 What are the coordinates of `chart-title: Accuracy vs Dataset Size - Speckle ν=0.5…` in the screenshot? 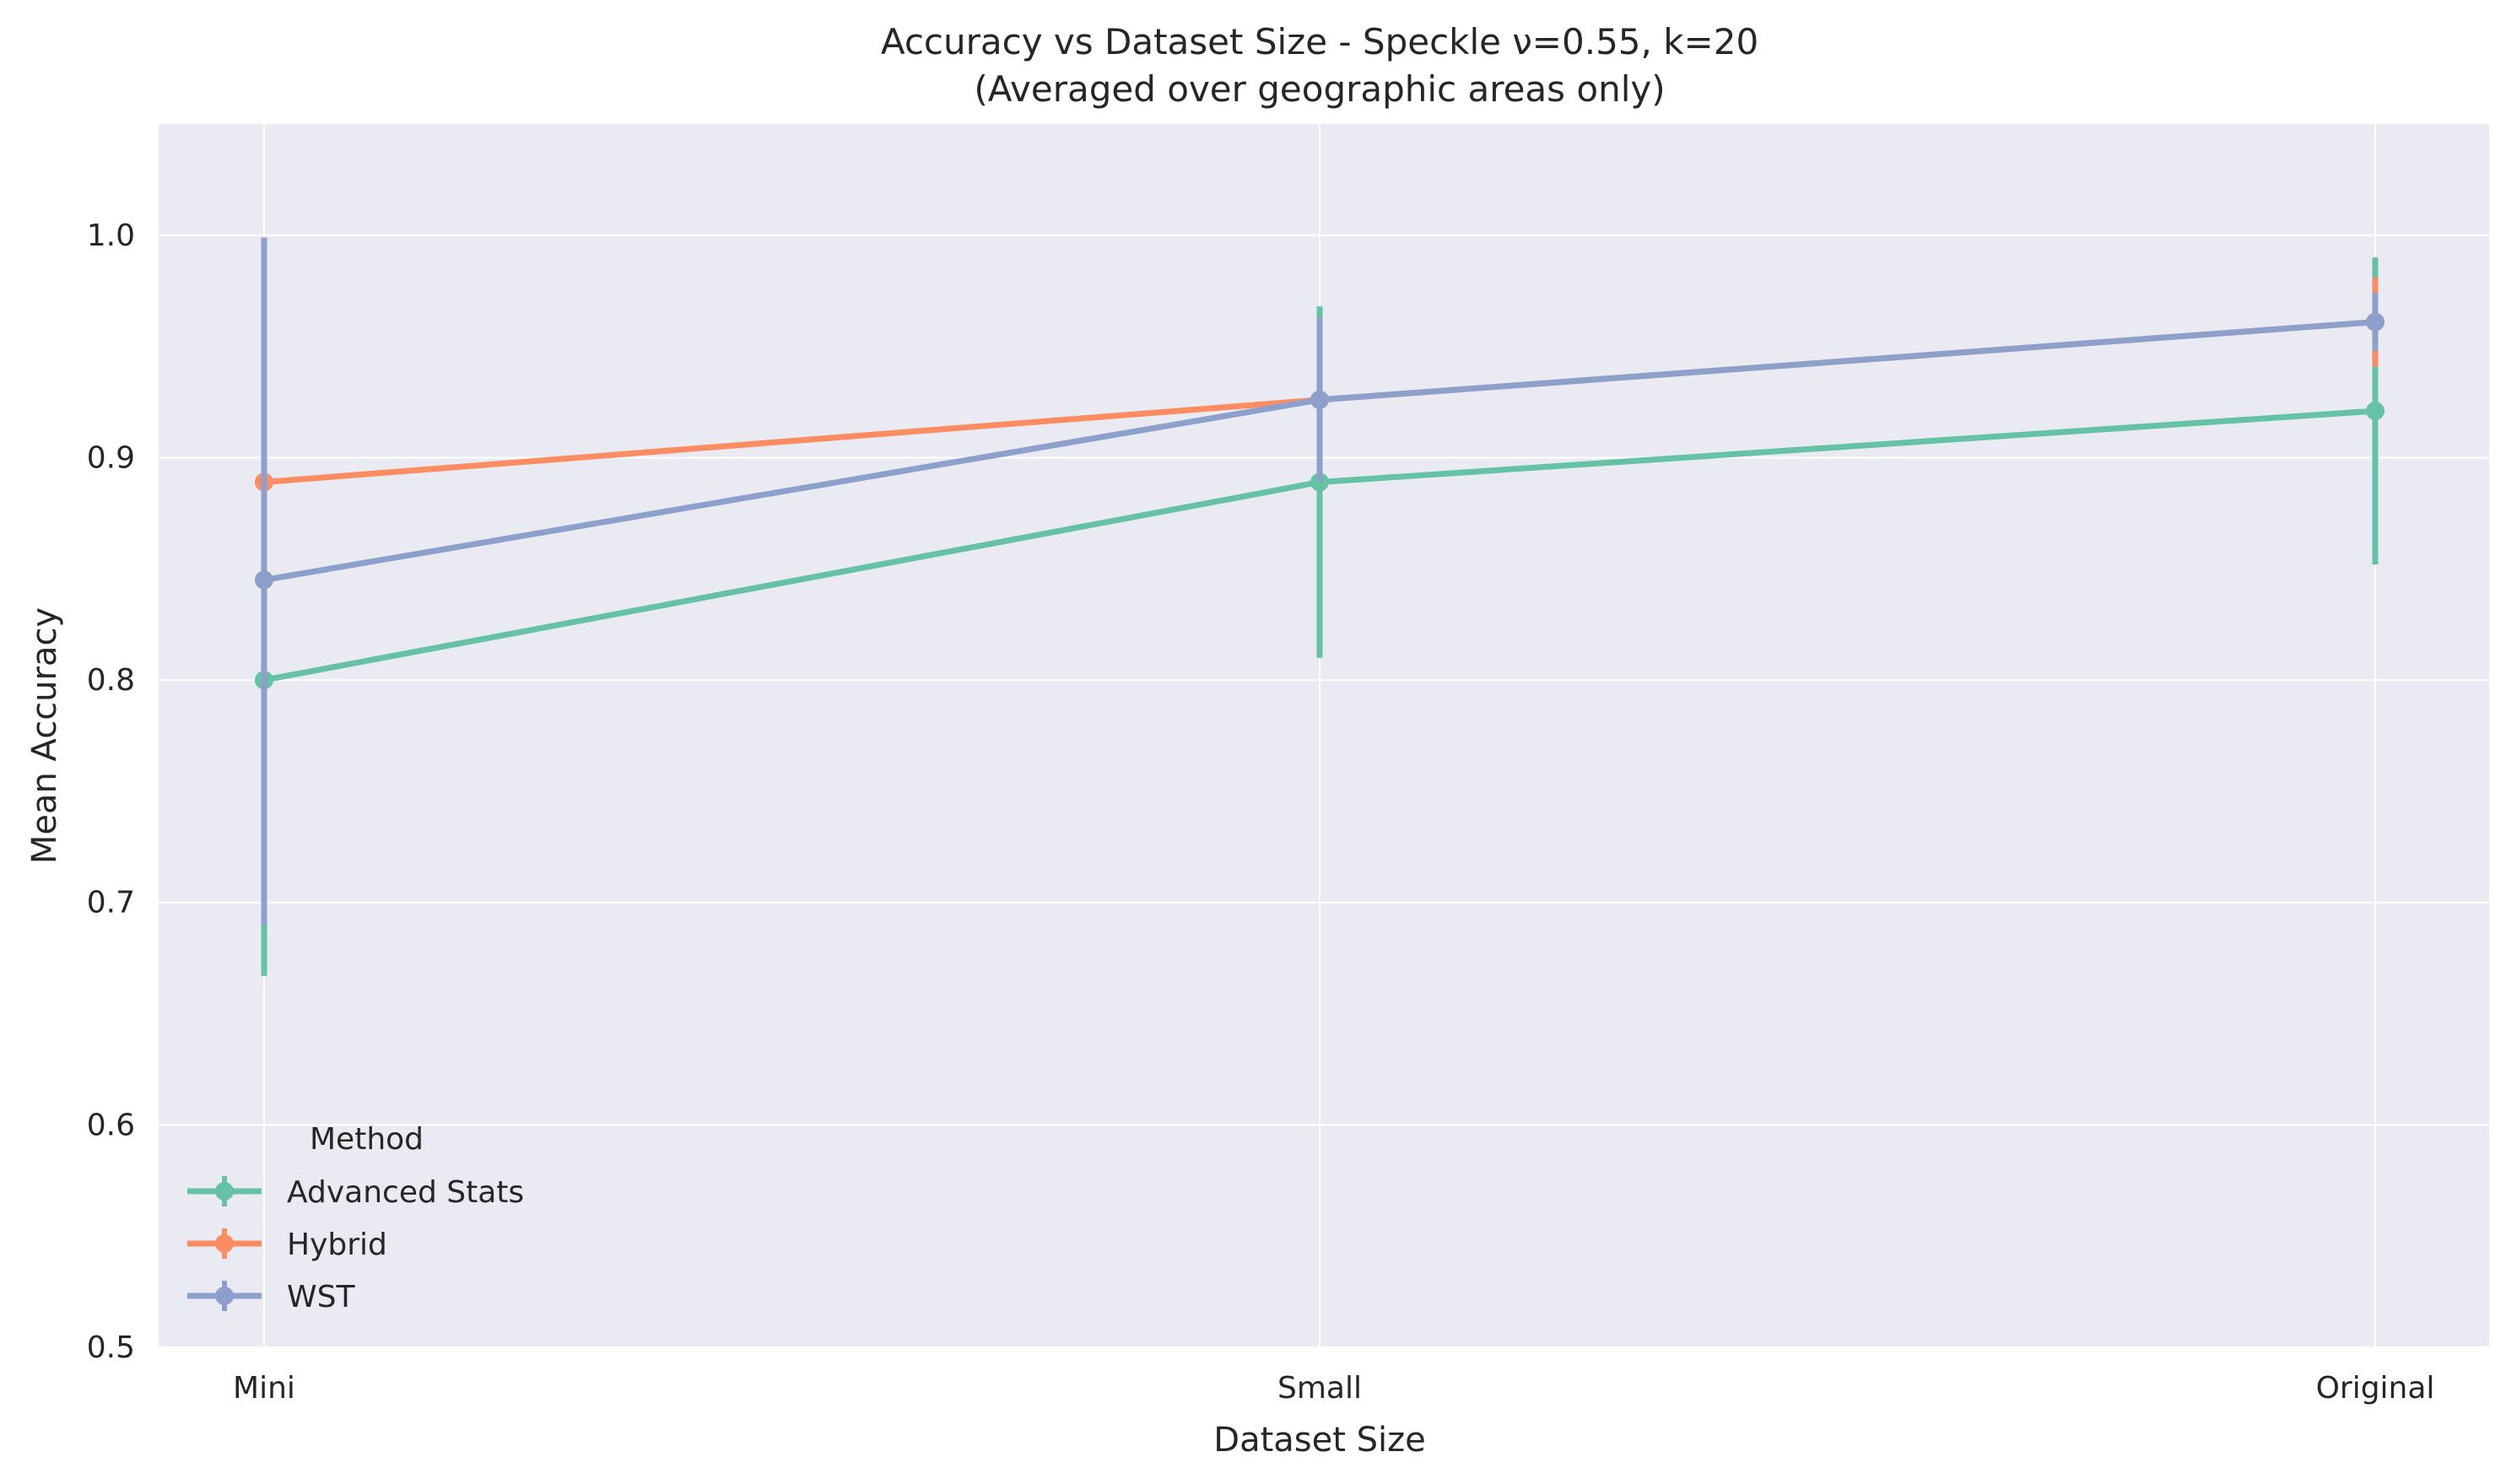 It's located at (1320, 41).